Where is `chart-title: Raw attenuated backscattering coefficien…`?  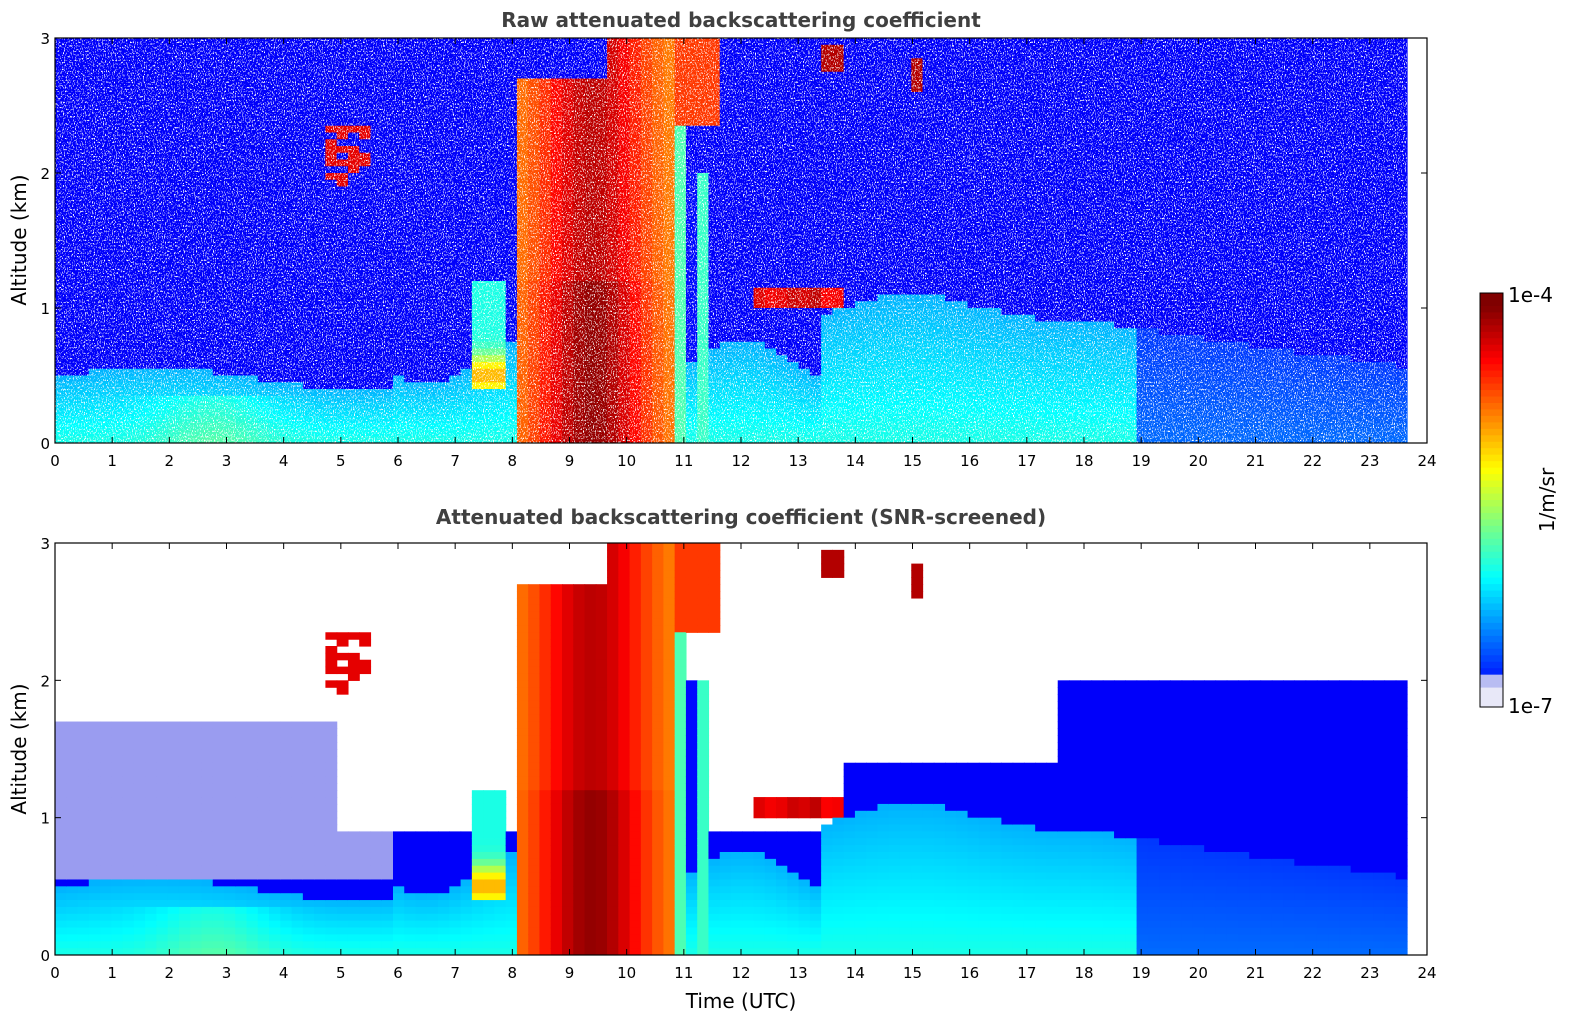 chart-title: Raw attenuated backscattering coefficien… is located at coordinates (741, 20).